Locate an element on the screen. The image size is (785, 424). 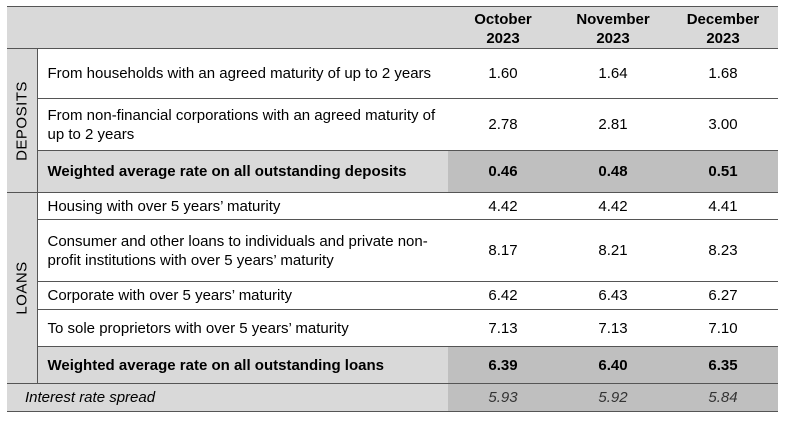
table-header-row: October 2023 November 2023 December 2023 is located at coordinates (392, 27).